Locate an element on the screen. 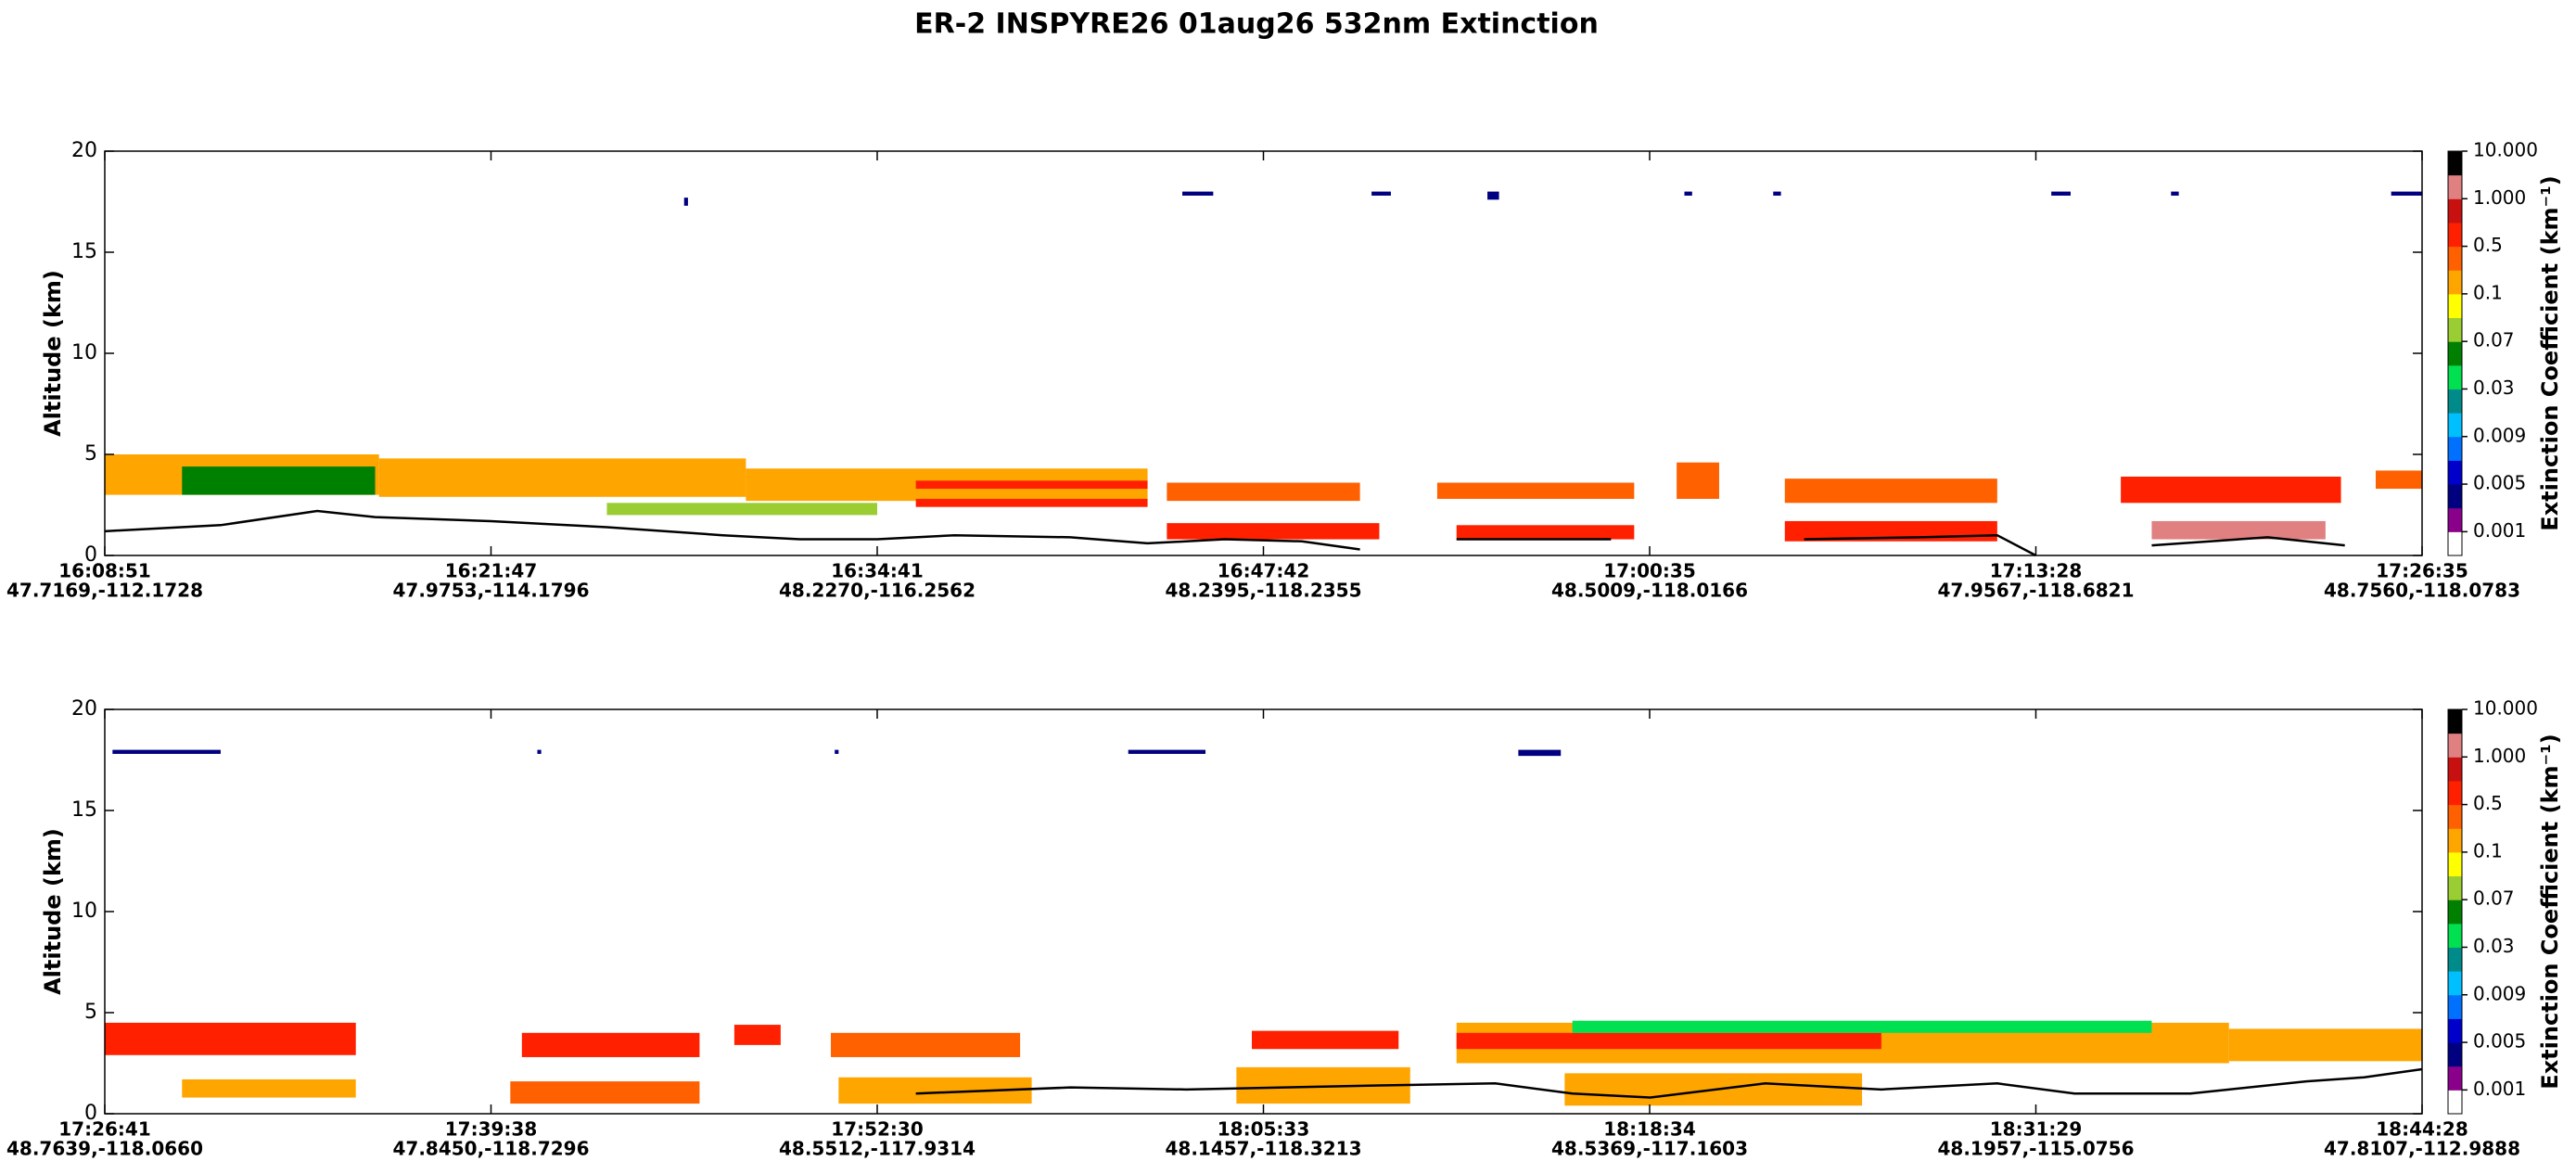 This screenshot has width=2576, height=1174. y-axis-label: Altitude (km) is located at coordinates (53, 353).